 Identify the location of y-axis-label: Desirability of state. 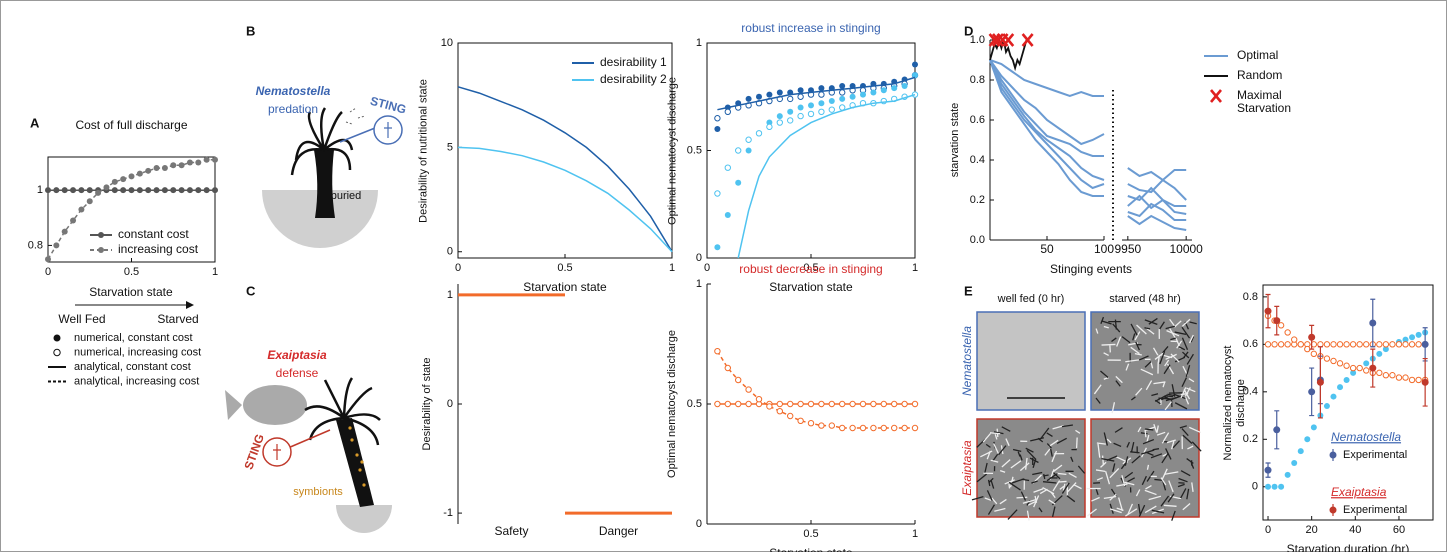
(427, 404).